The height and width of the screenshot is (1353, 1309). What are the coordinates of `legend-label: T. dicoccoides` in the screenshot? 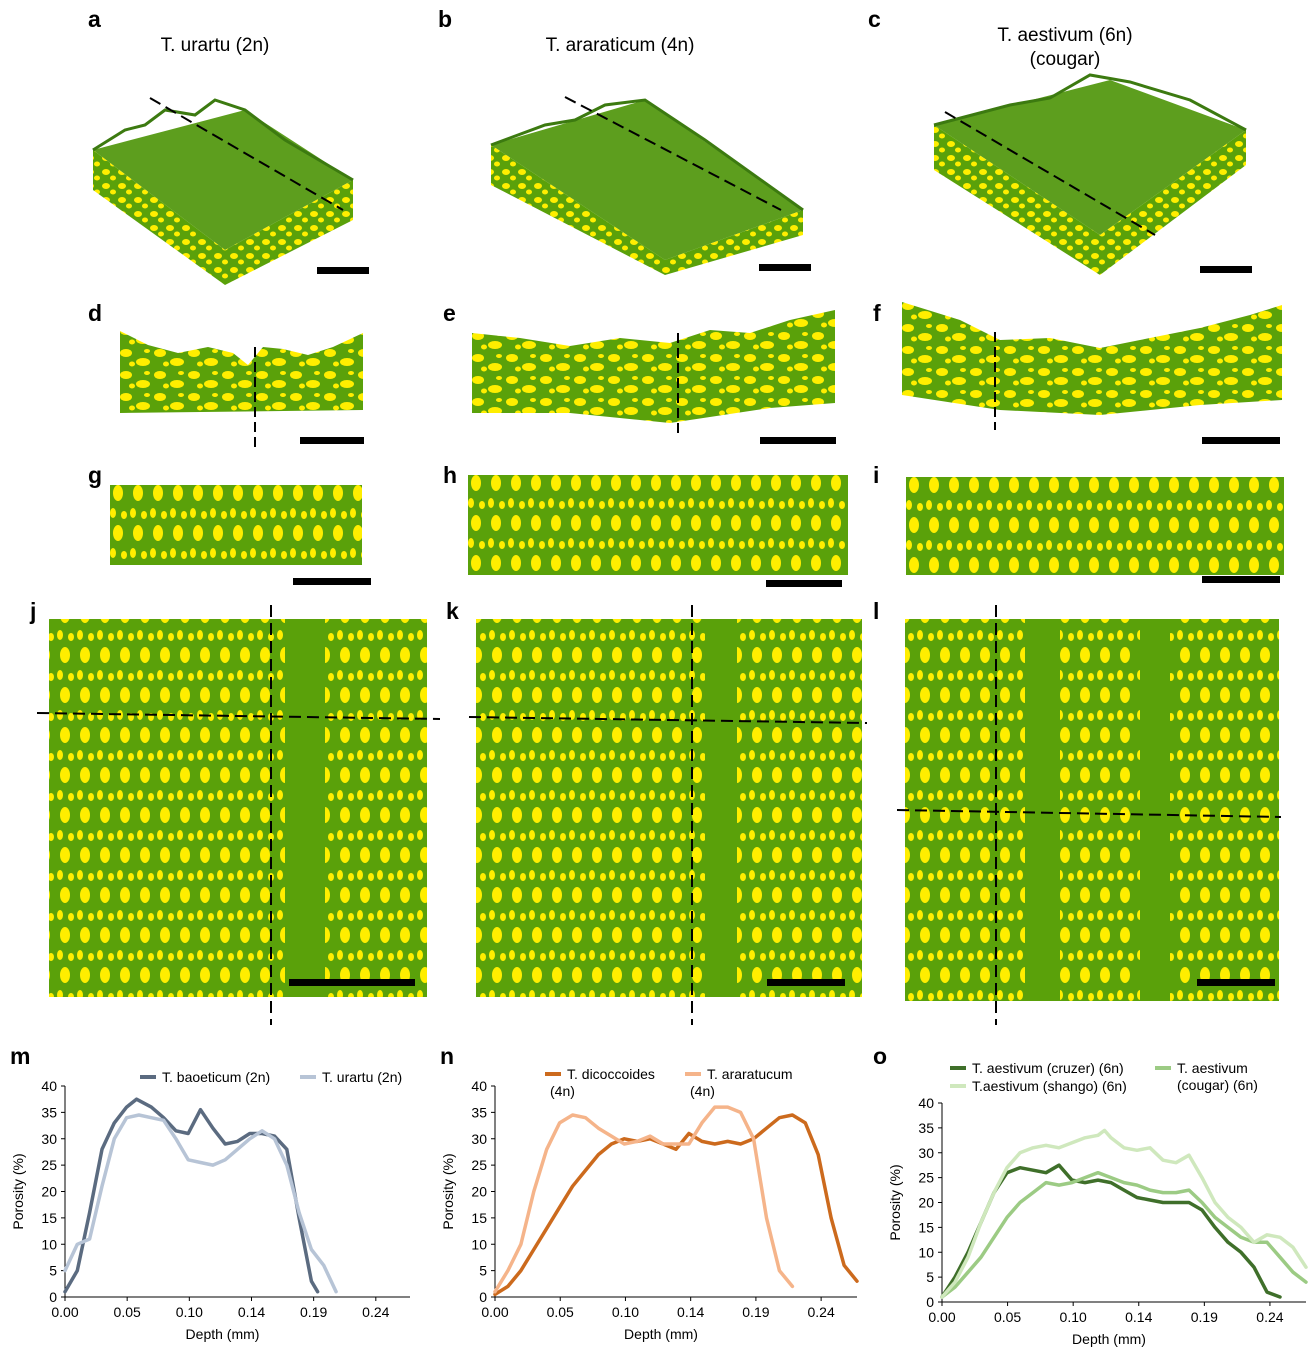 It's located at (611, 1074).